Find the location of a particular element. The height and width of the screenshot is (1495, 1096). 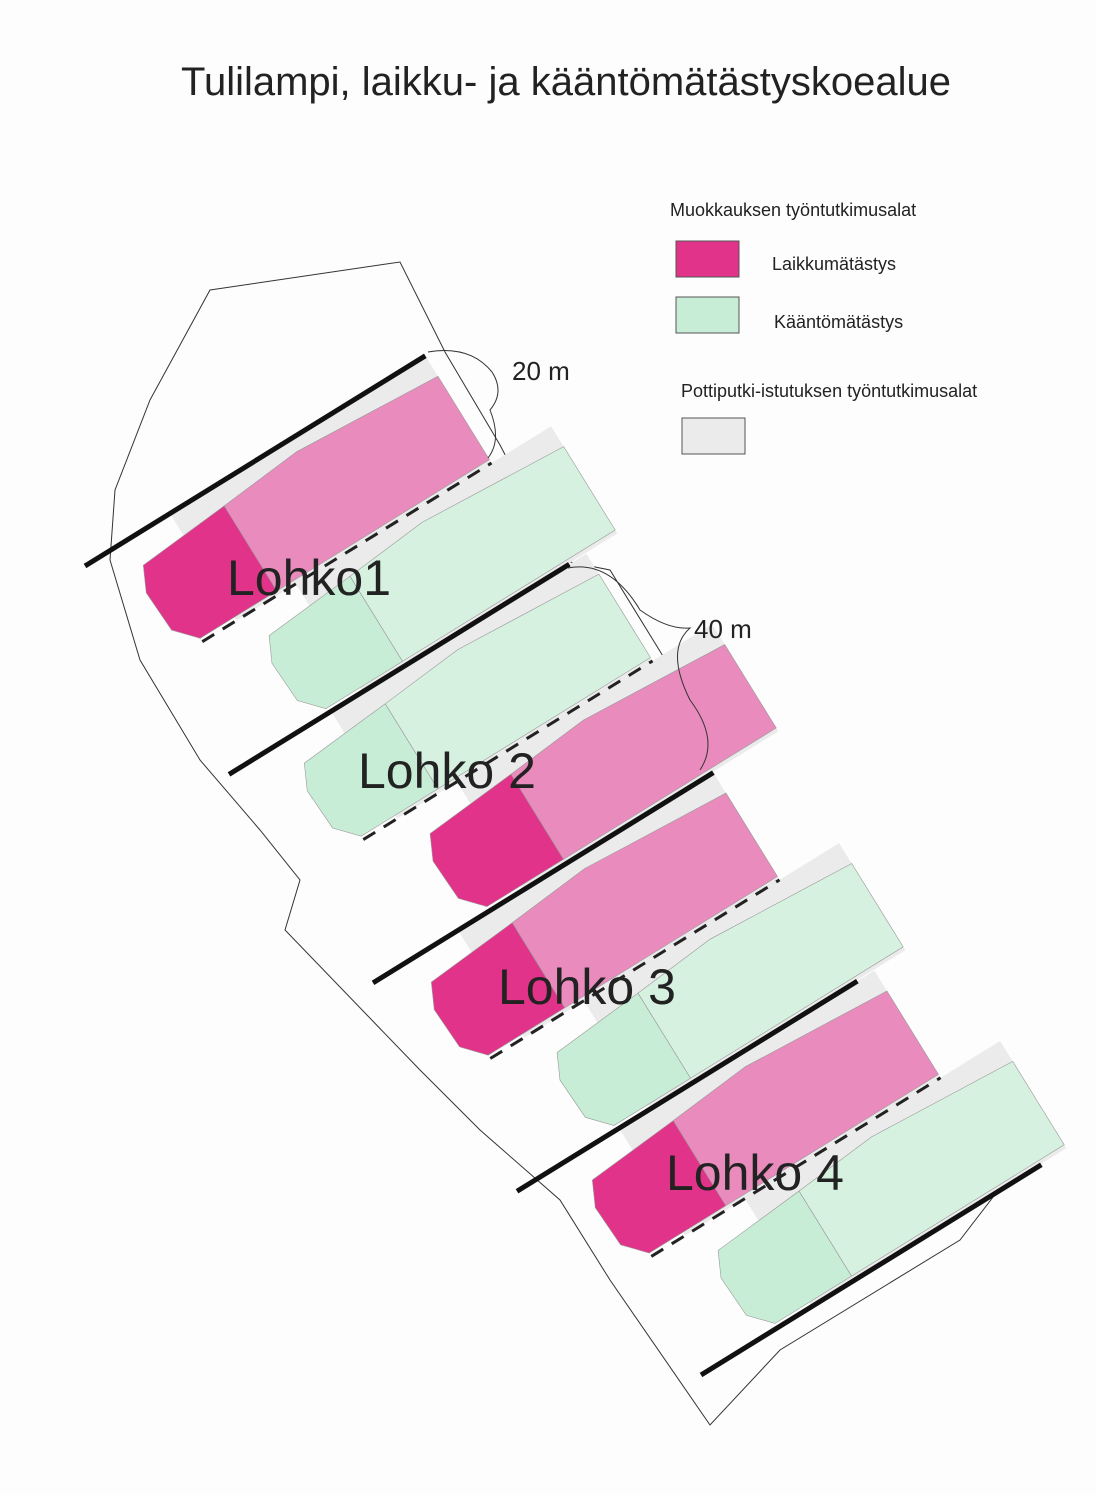

legend-heading: Pottiputki-istutuksen työntutkimusalat is located at coordinates (829, 391).